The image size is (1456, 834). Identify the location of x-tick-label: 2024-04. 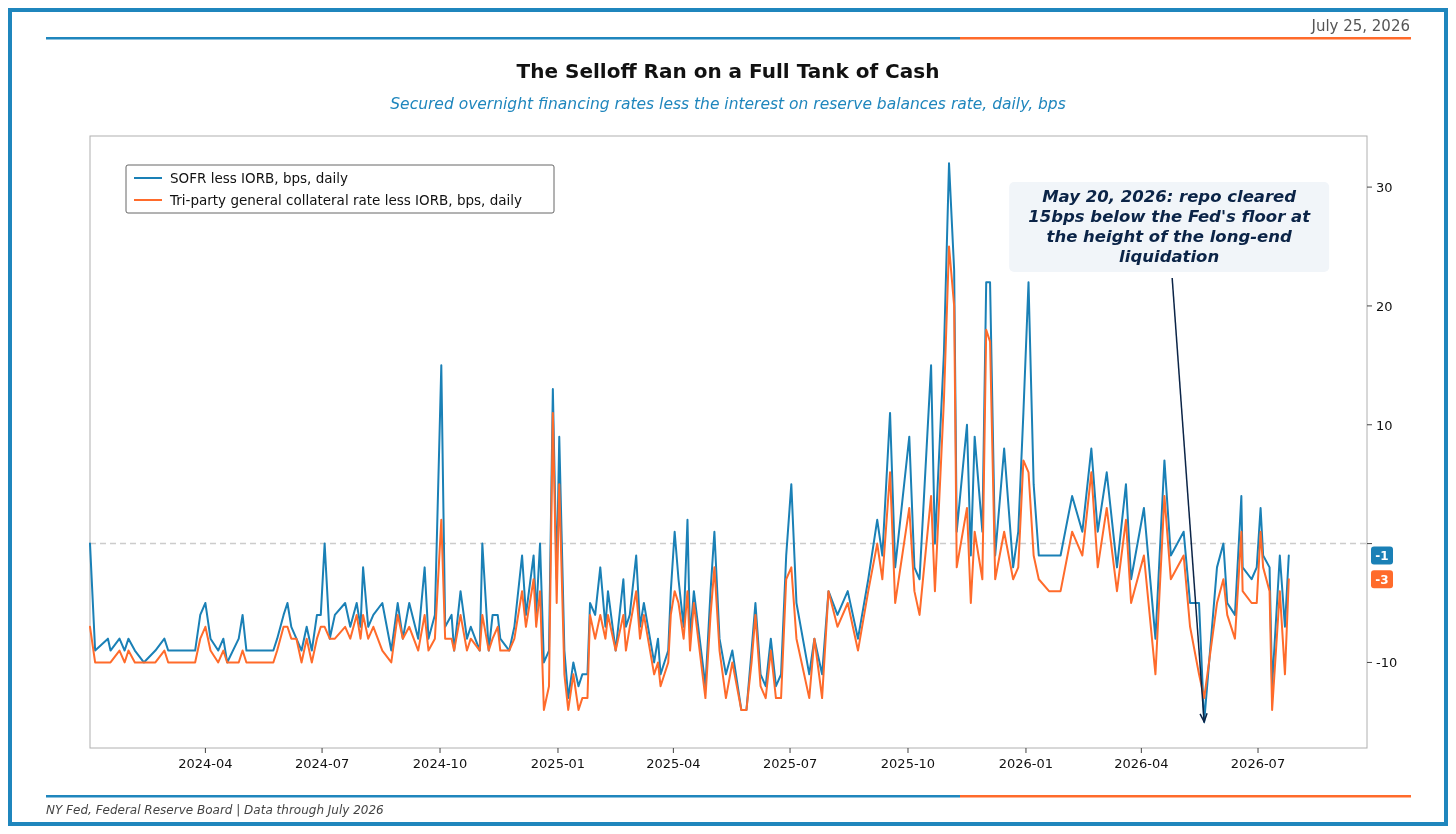
(205, 763).